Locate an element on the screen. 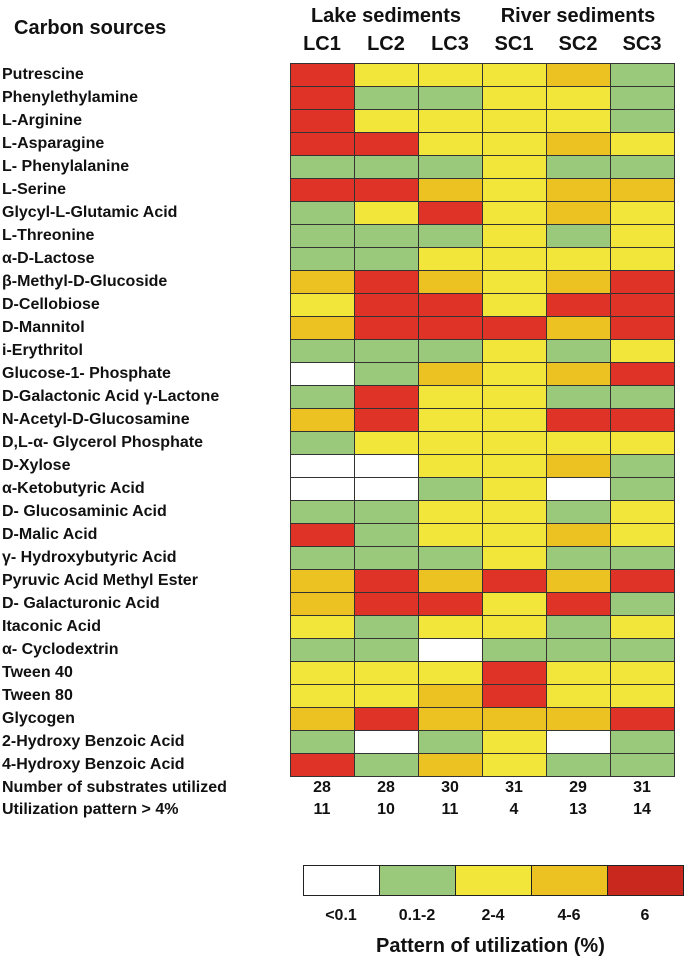 This screenshot has width=685, height=963. summary-value: 30 is located at coordinates (450, 787).